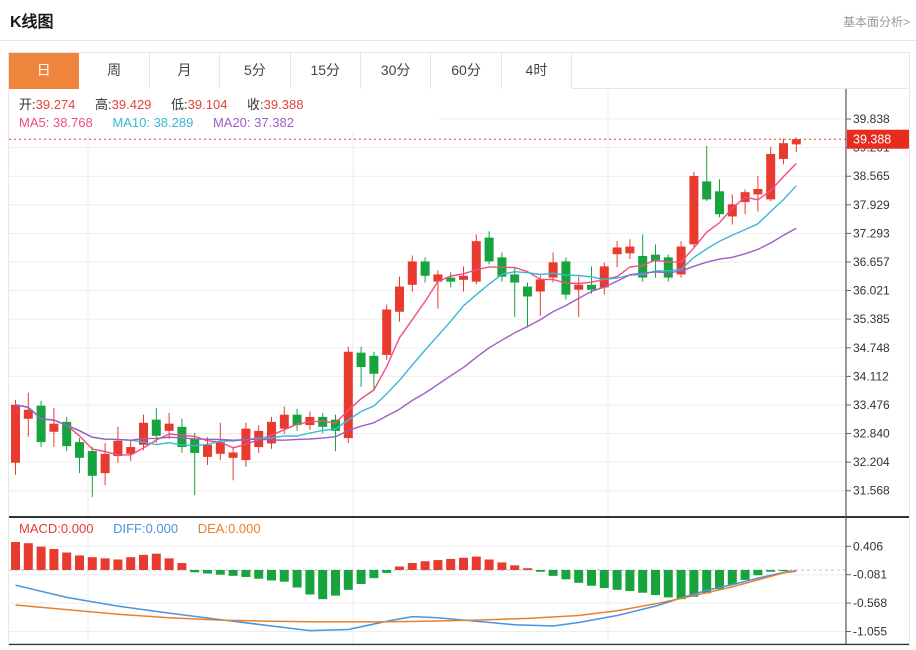 The width and height of the screenshot is (916, 650). Describe the element at coordinates (325, 71) in the screenshot. I see `tab-15min: 15分` at that location.